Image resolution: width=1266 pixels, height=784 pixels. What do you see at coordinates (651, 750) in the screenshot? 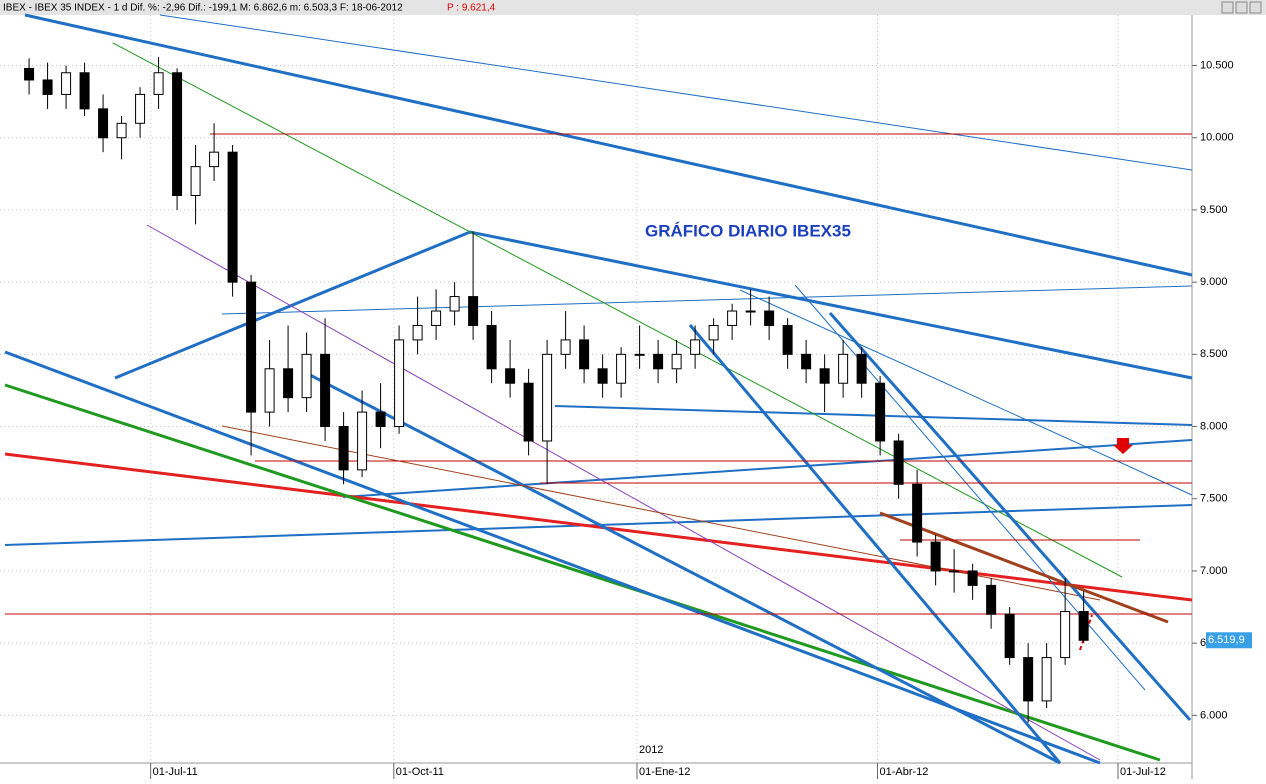
I see `year-label: 2012` at bounding box center [651, 750].